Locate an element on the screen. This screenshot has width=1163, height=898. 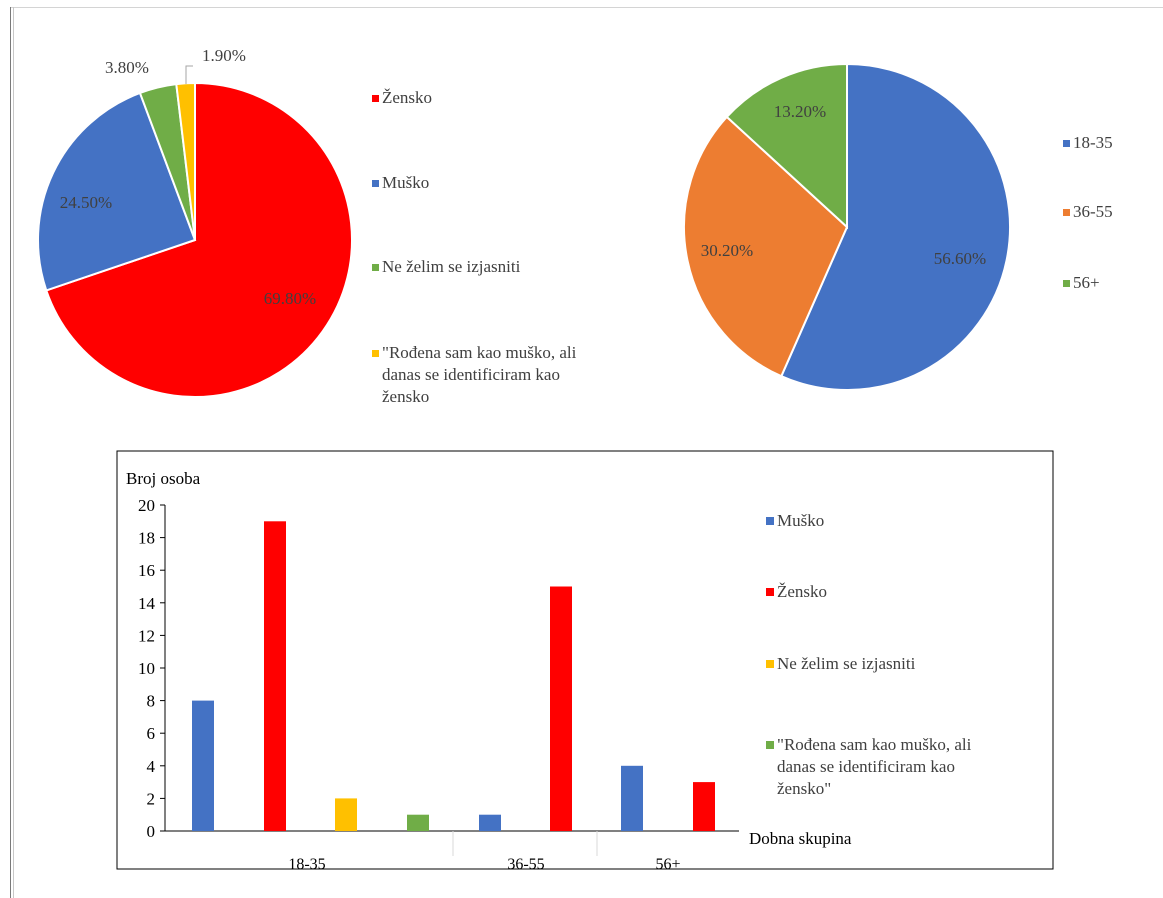
leader-line is located at coordinates (189, 74).